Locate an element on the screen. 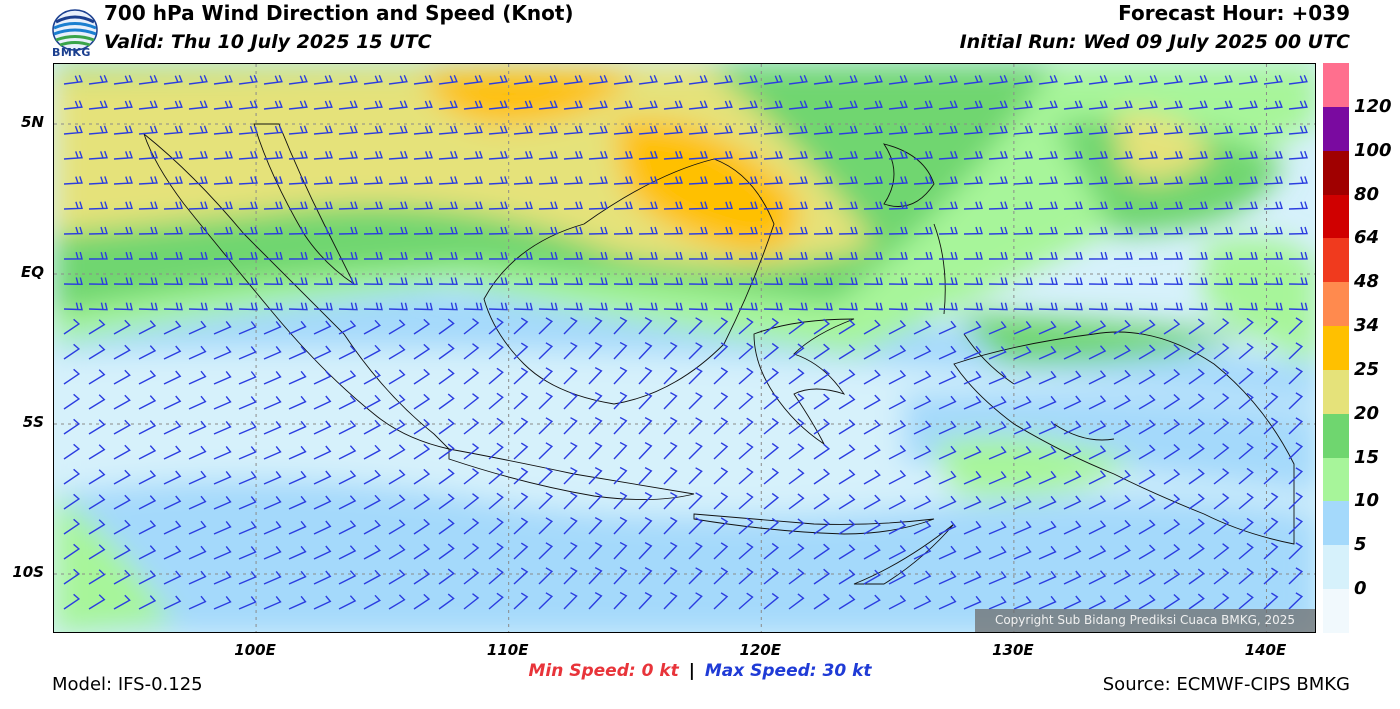  bmkg-logo-icon is located at coordinates (75, 30).